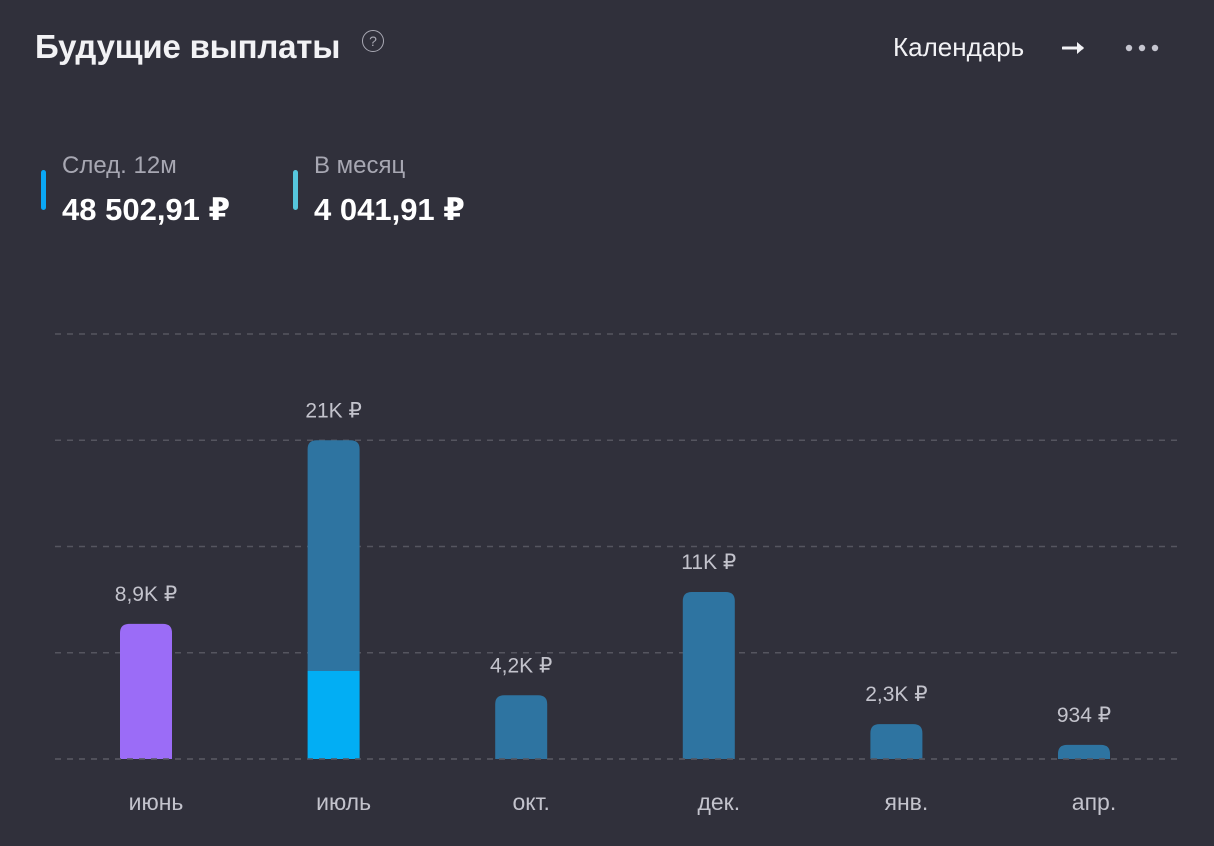  I want to click on bar-value-label: 21K ₽, so click(333, 410).